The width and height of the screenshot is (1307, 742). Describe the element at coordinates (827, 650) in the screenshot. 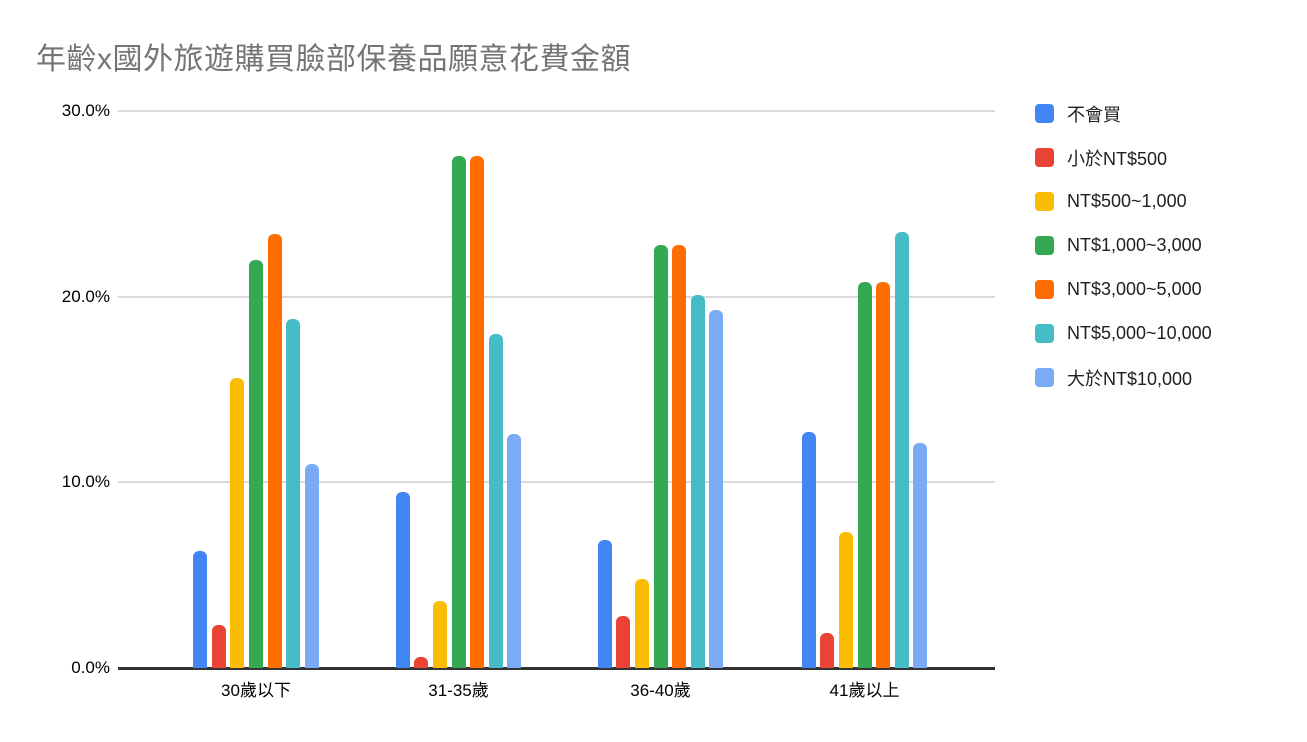

I see `bar-小於NT$500-41歲以上` at that location.